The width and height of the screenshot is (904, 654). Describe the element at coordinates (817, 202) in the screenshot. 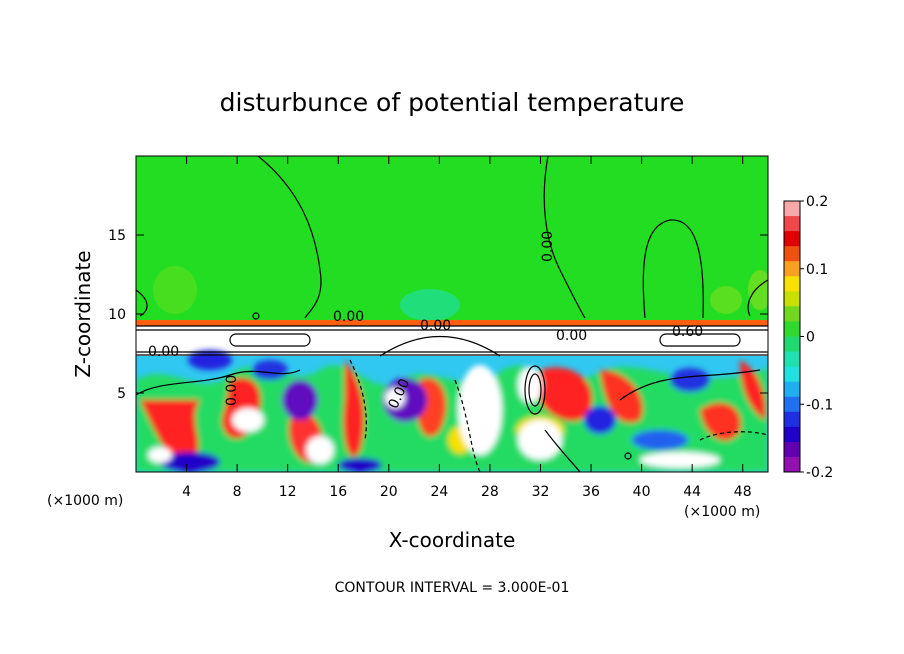

I see `colorbar-tick-label: 0.2` at that location.